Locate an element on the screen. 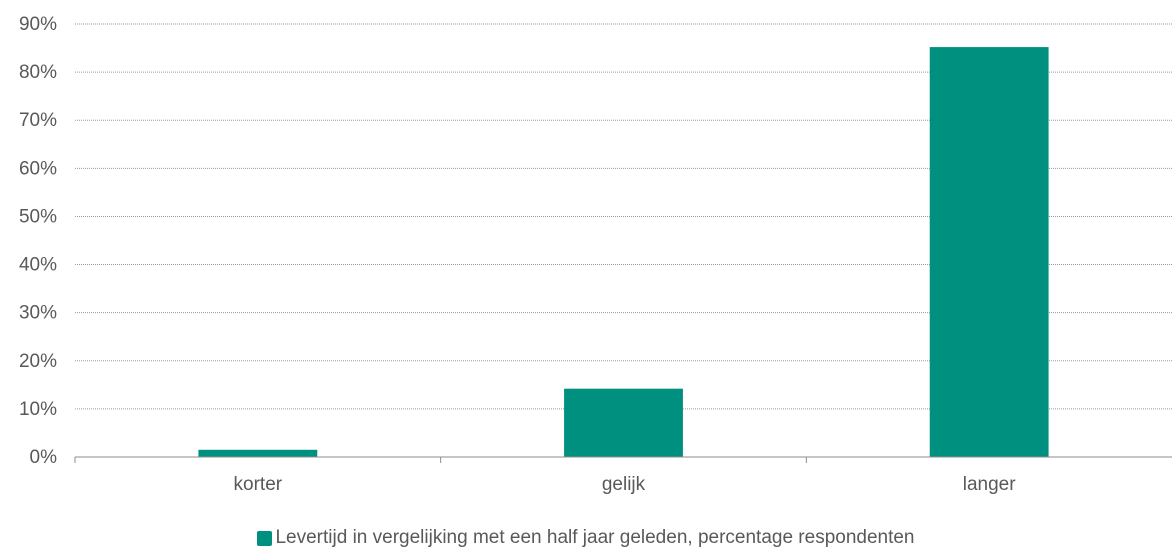 The height and width of the screenshot is (549, 1172). legend-swatch is located at coordinates (265, 538).